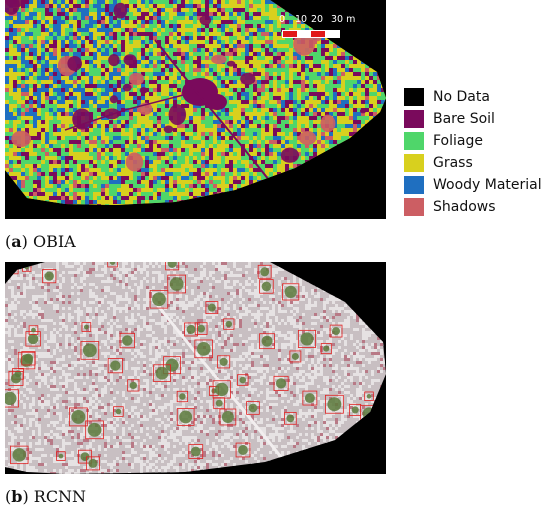 The image size is (550, 513). What do you see at coordinates (16, 241) in the screenshot?
I see `caption-a-letter: a` at bounding box center [16, 241].